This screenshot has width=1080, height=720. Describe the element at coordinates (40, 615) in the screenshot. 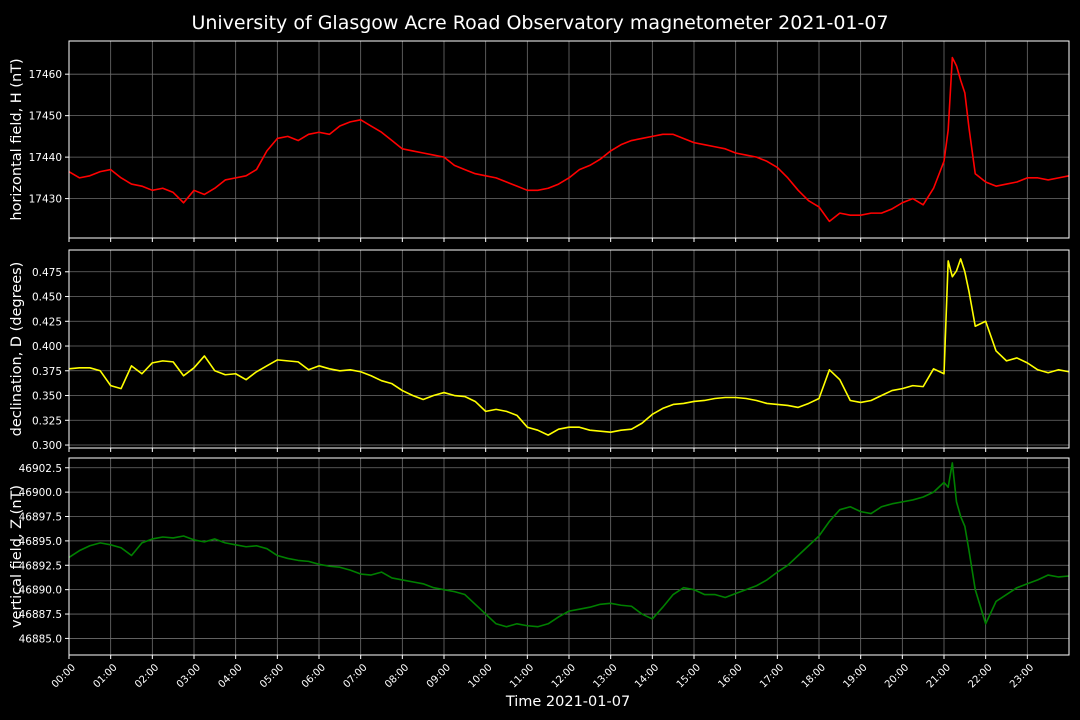

I see `y-tick-label: 46887.5` at that location.